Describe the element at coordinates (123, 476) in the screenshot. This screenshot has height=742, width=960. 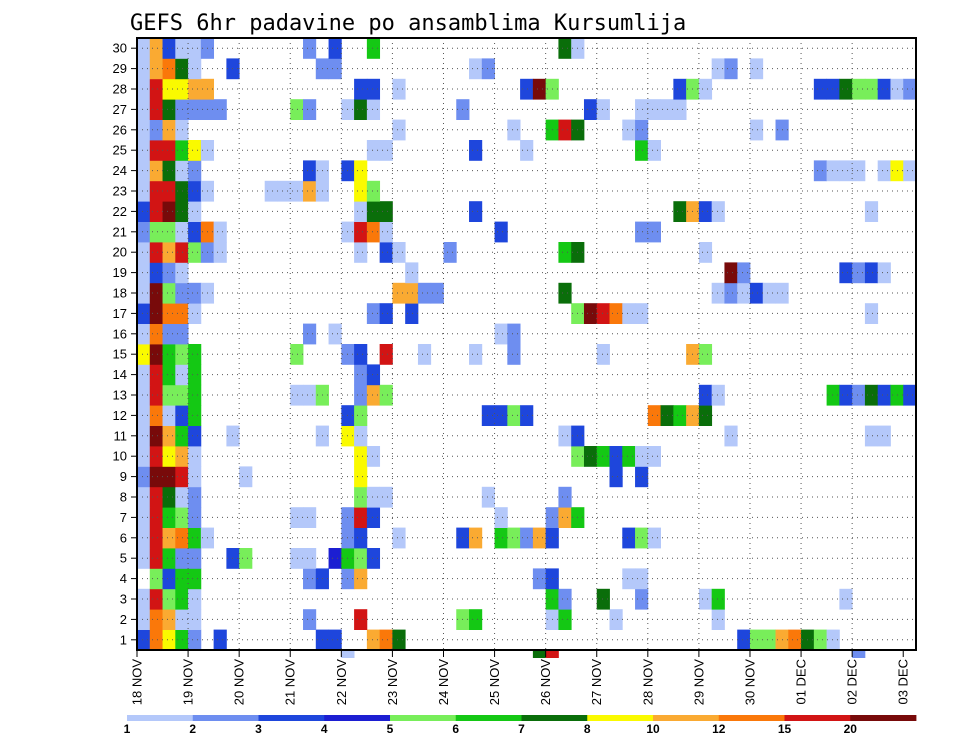
I see `y-tick-label-9: 9` at that location.